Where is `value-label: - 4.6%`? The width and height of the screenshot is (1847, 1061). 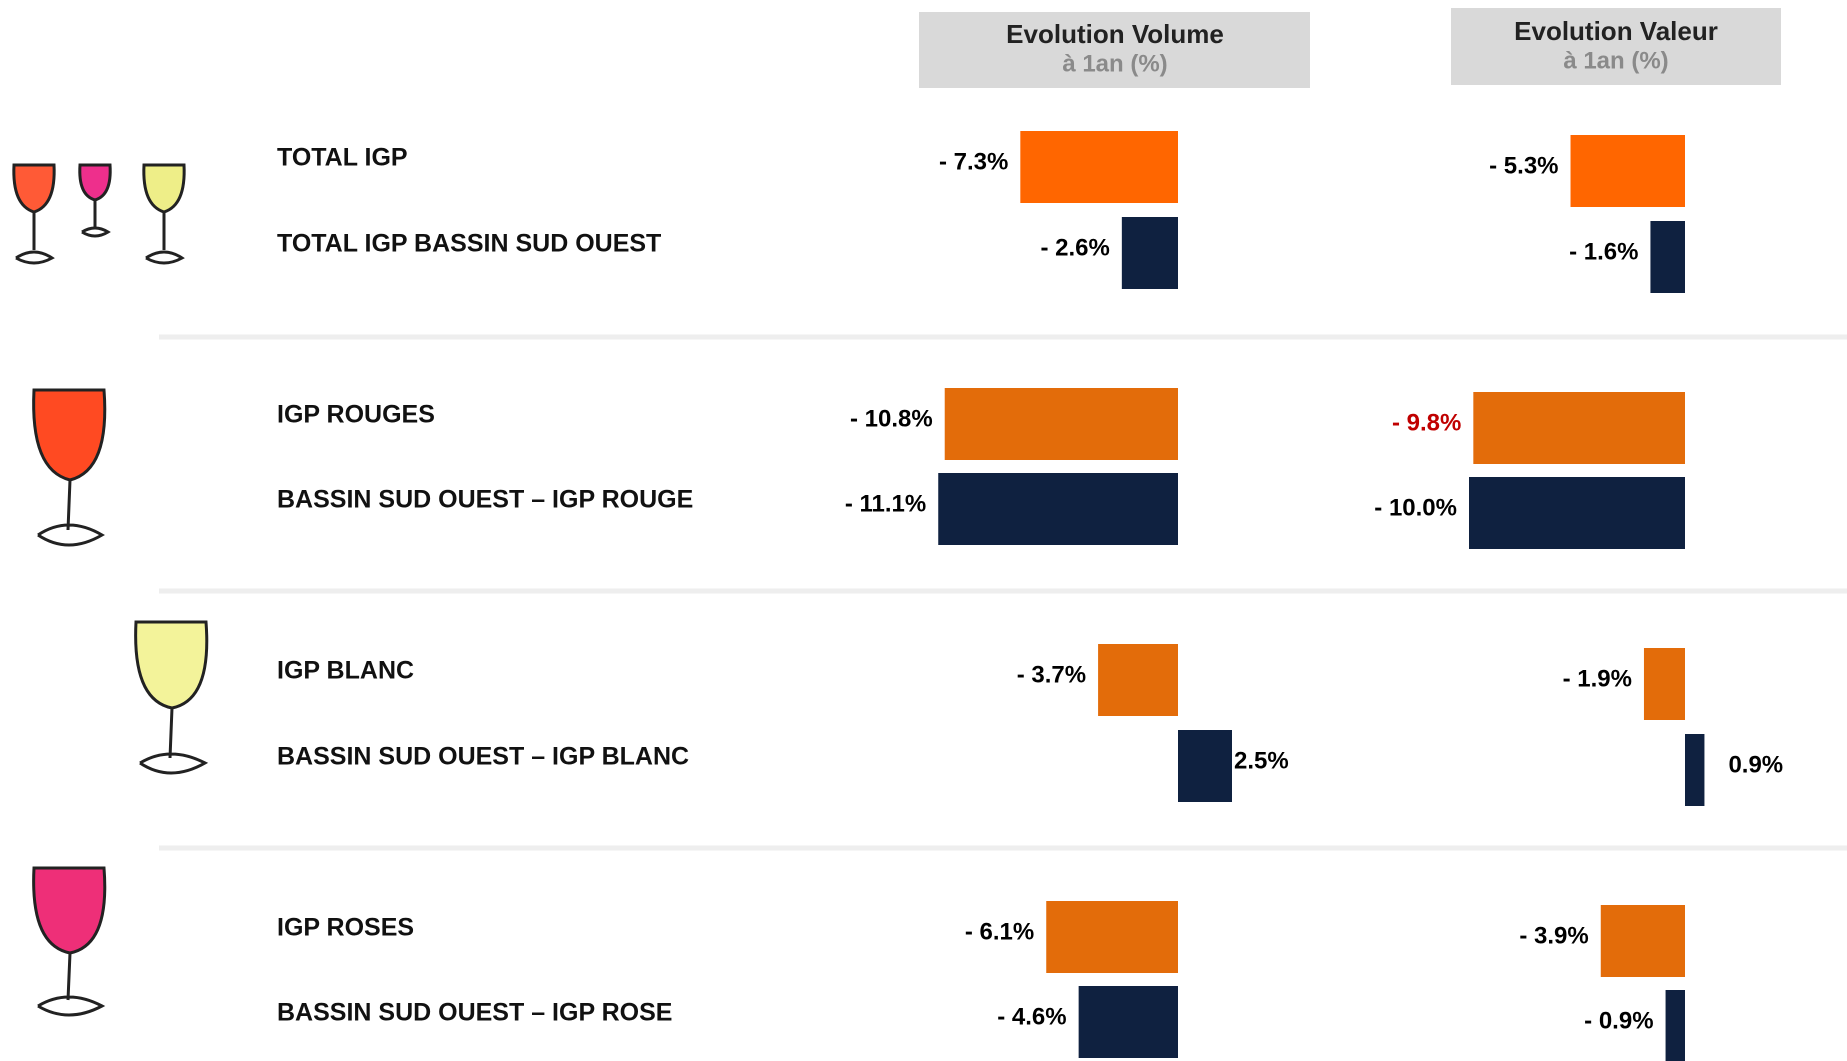 value-label: - 4.6% is located at coordinates (1031, 1016).